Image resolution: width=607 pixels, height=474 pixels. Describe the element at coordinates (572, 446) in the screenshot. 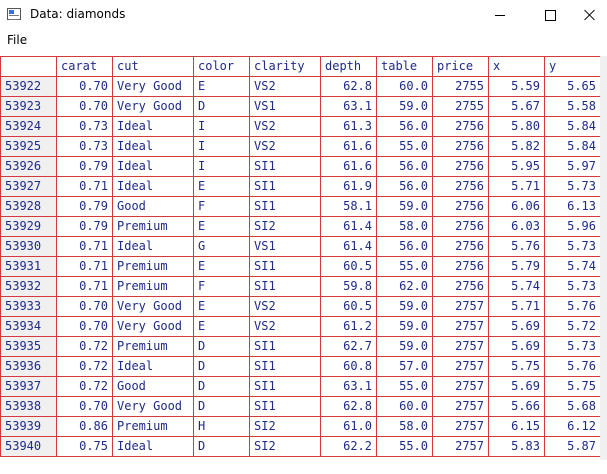

I see `table-cell-y: 5.87` at that location.